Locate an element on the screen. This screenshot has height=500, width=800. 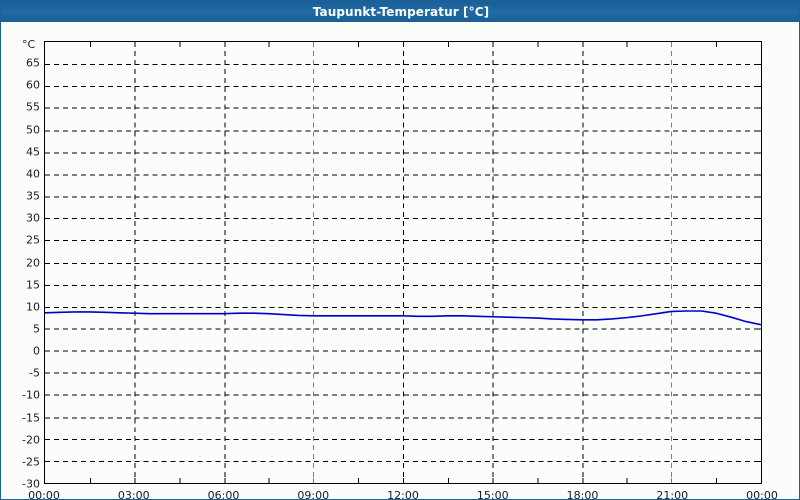
x-axis-tick-time: 09:00 is located at coordinates (313, 494).